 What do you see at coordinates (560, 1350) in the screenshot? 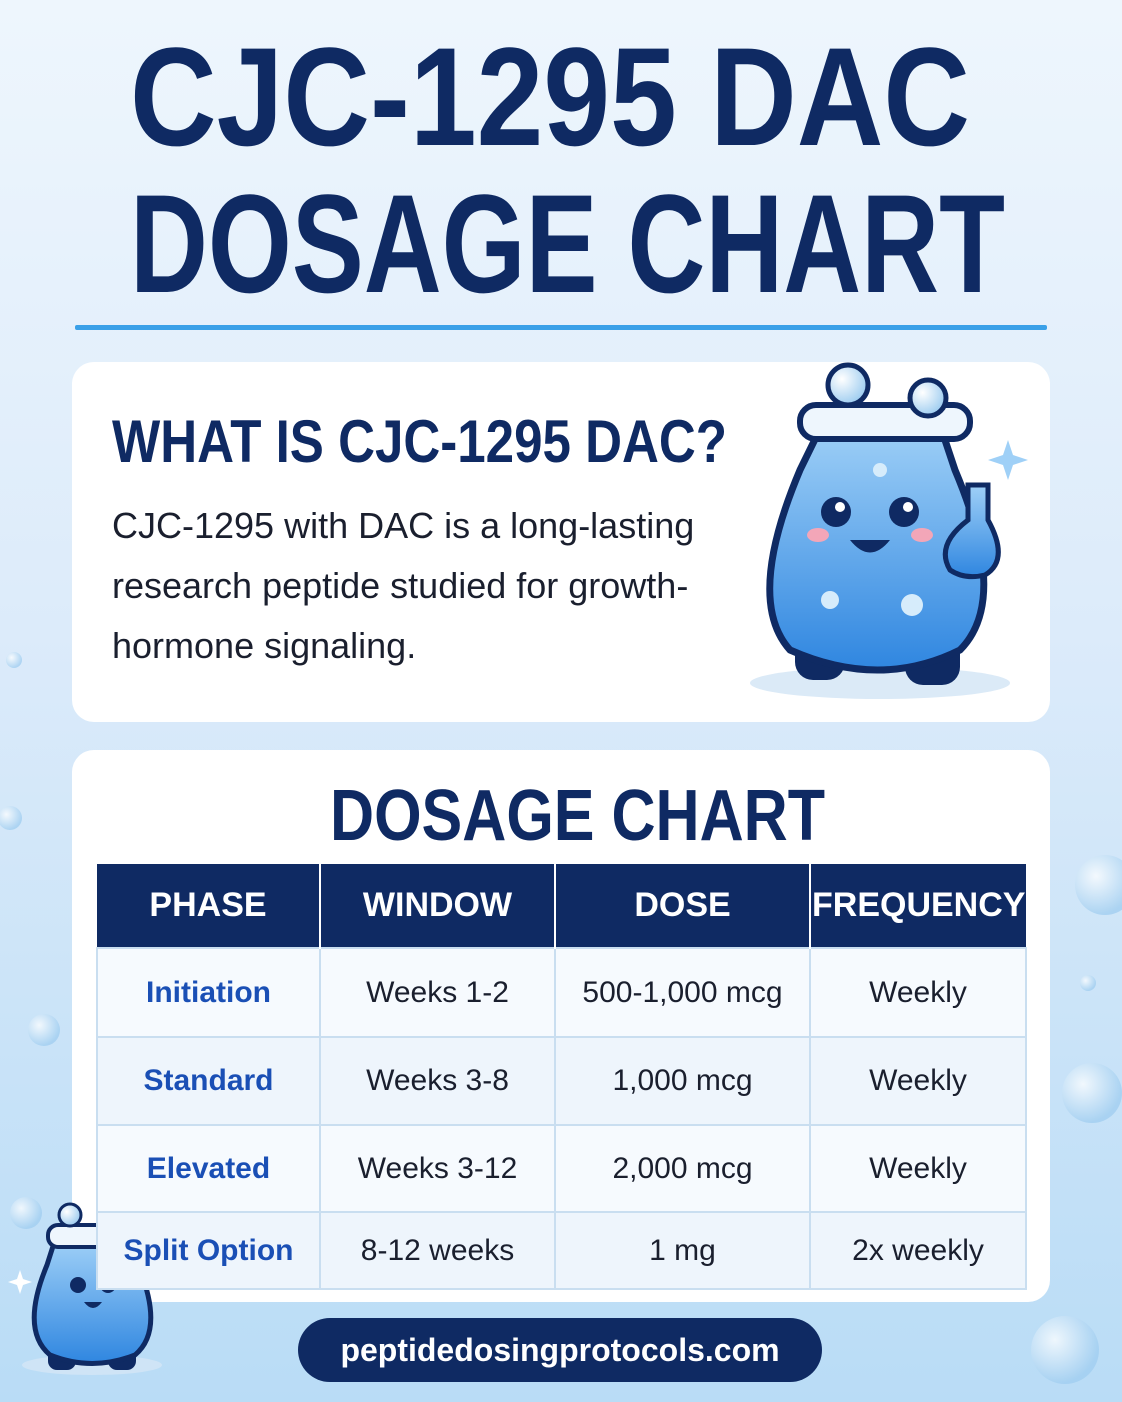
I see `footer-url: peptidedosingprotocols.com` at bounding box center [560, 1350].